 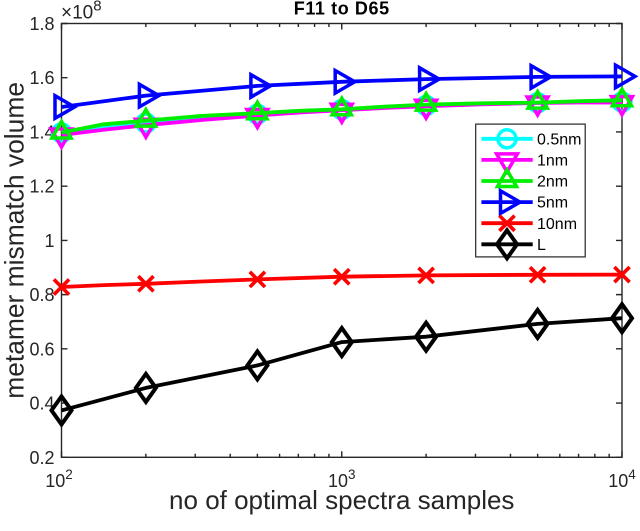 What do you see at coordinates (552, 161) in the screenshot?
I see `svg-text: 1nm` at bounding box center [552, 161].